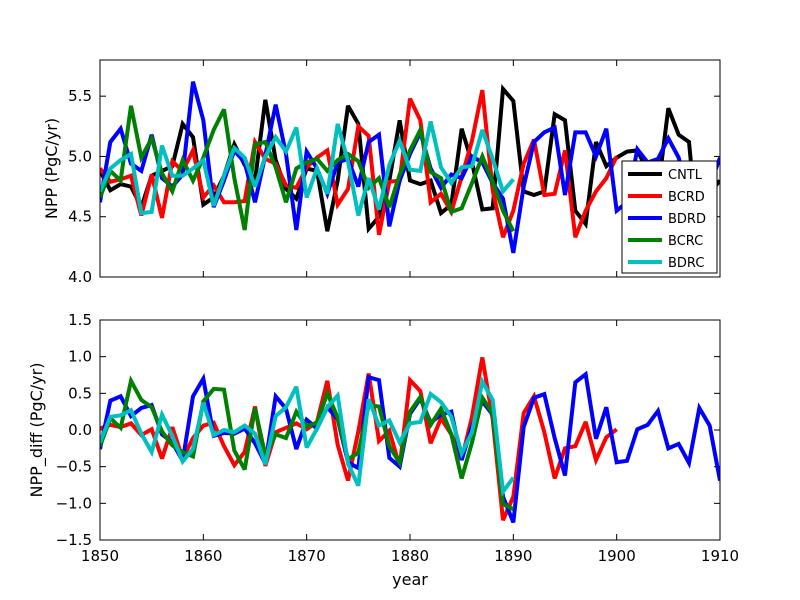 This screenshot has width=800, height=600. I want to click on x-tick-label: 1850, so click(100, 556).